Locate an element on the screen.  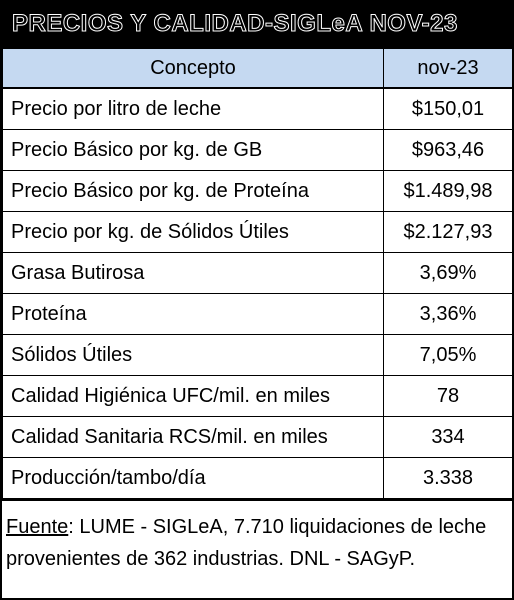
table-row: Precio por litro de leche $150,01 is located at coordinates (257, 108).